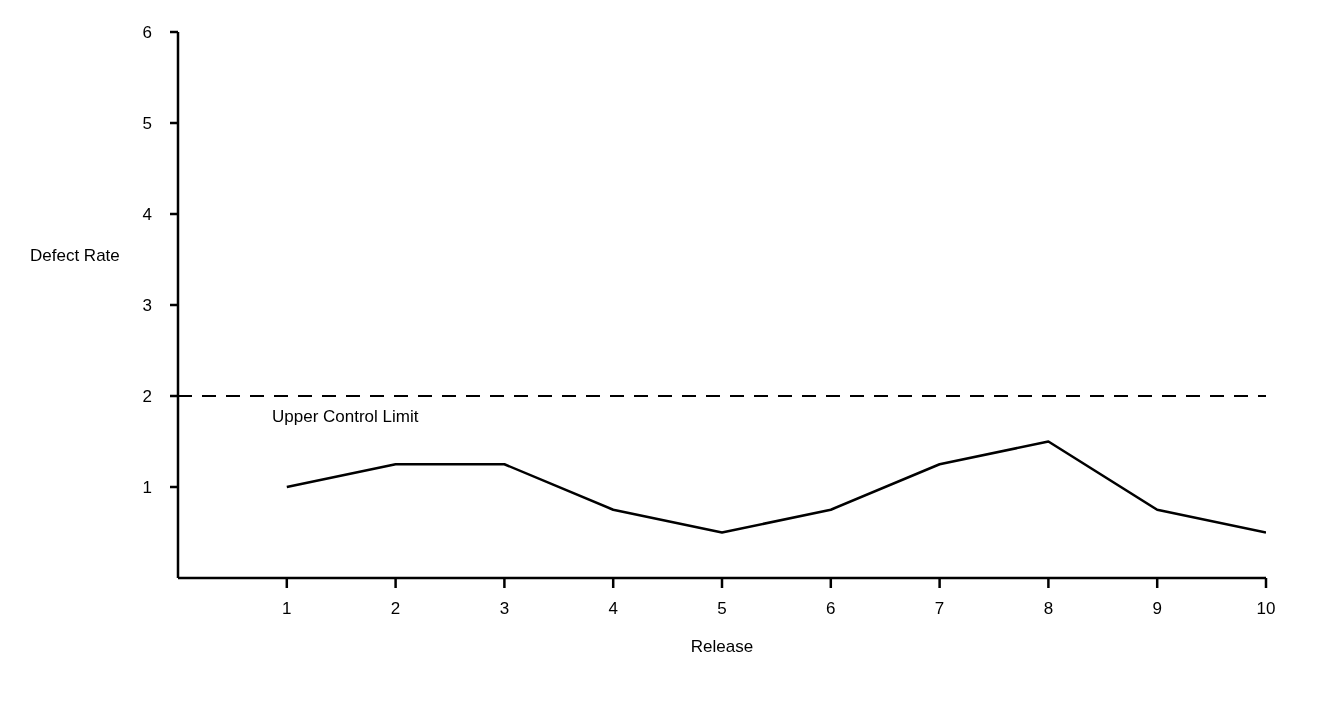 The height and width of the screenshot is (706, 1344). I want to click on x-tick-label: 9, so click(1157, 609).